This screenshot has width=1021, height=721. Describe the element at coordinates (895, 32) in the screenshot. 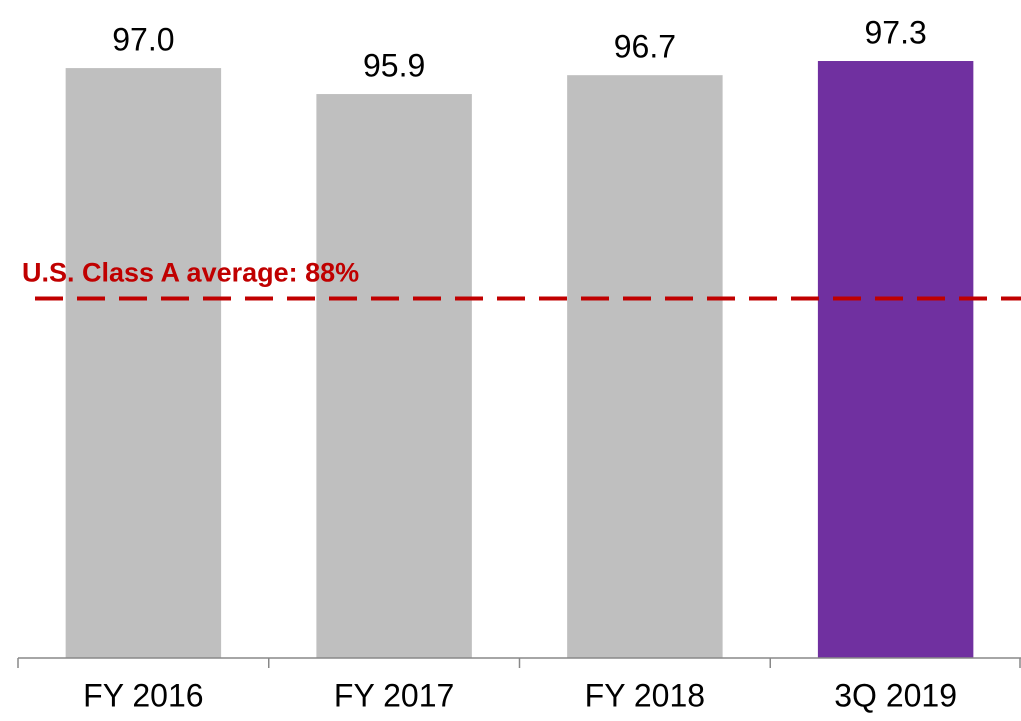

I see `value-label: 97.3` at that location.